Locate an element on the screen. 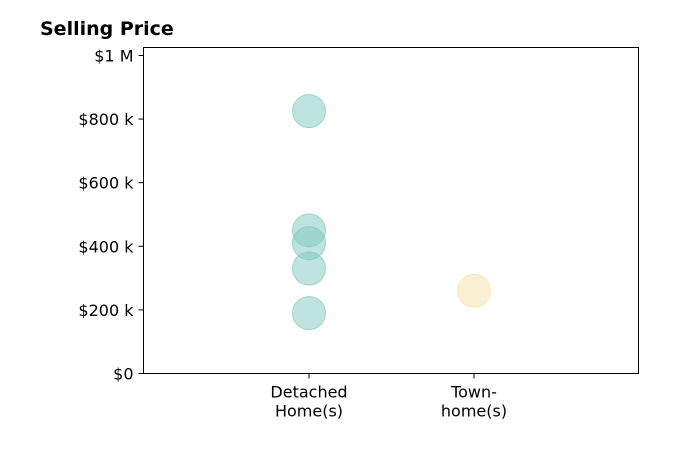  chart-title: Selling Price is located at coordinates (107, 29).